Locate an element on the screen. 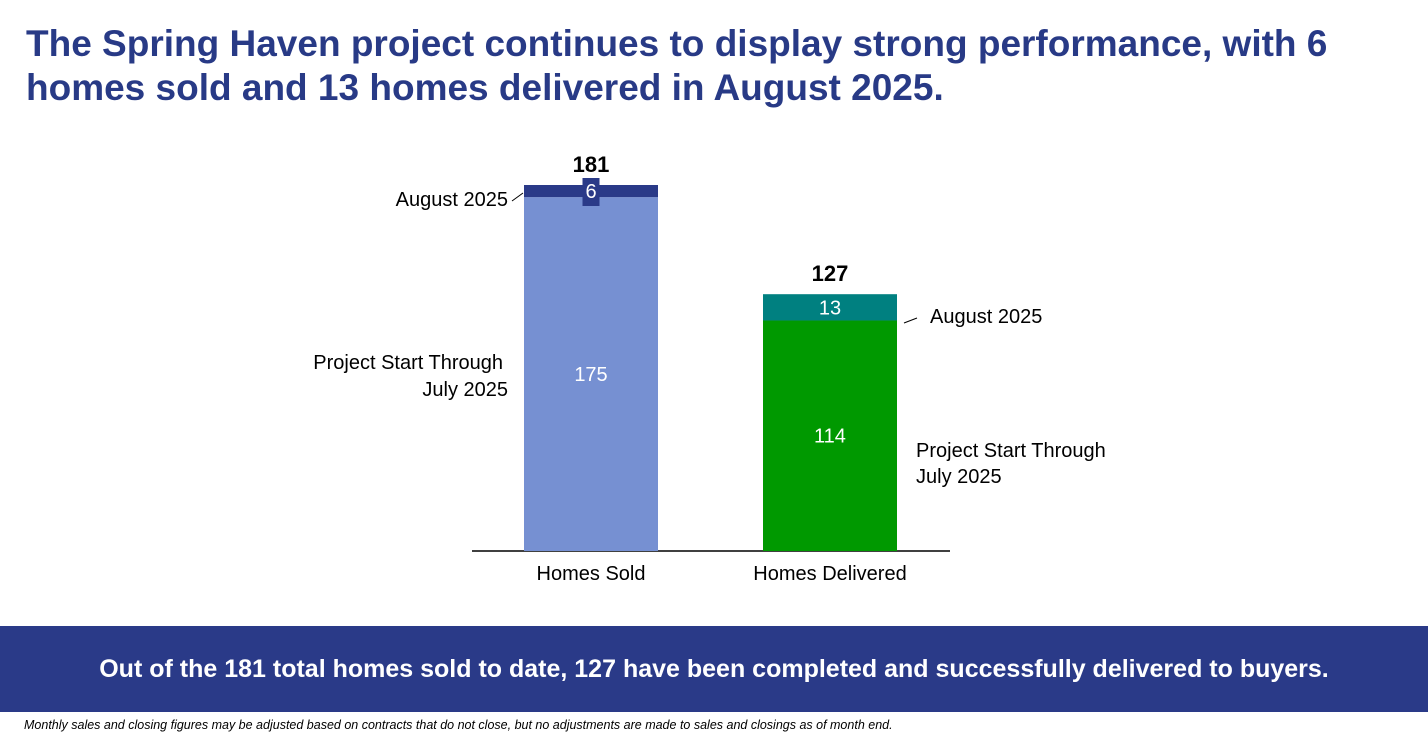 This screenshot has width=1428, height=737. annotation-delivered-through-july: Project Start Through is located at coordinates (1011, 451).